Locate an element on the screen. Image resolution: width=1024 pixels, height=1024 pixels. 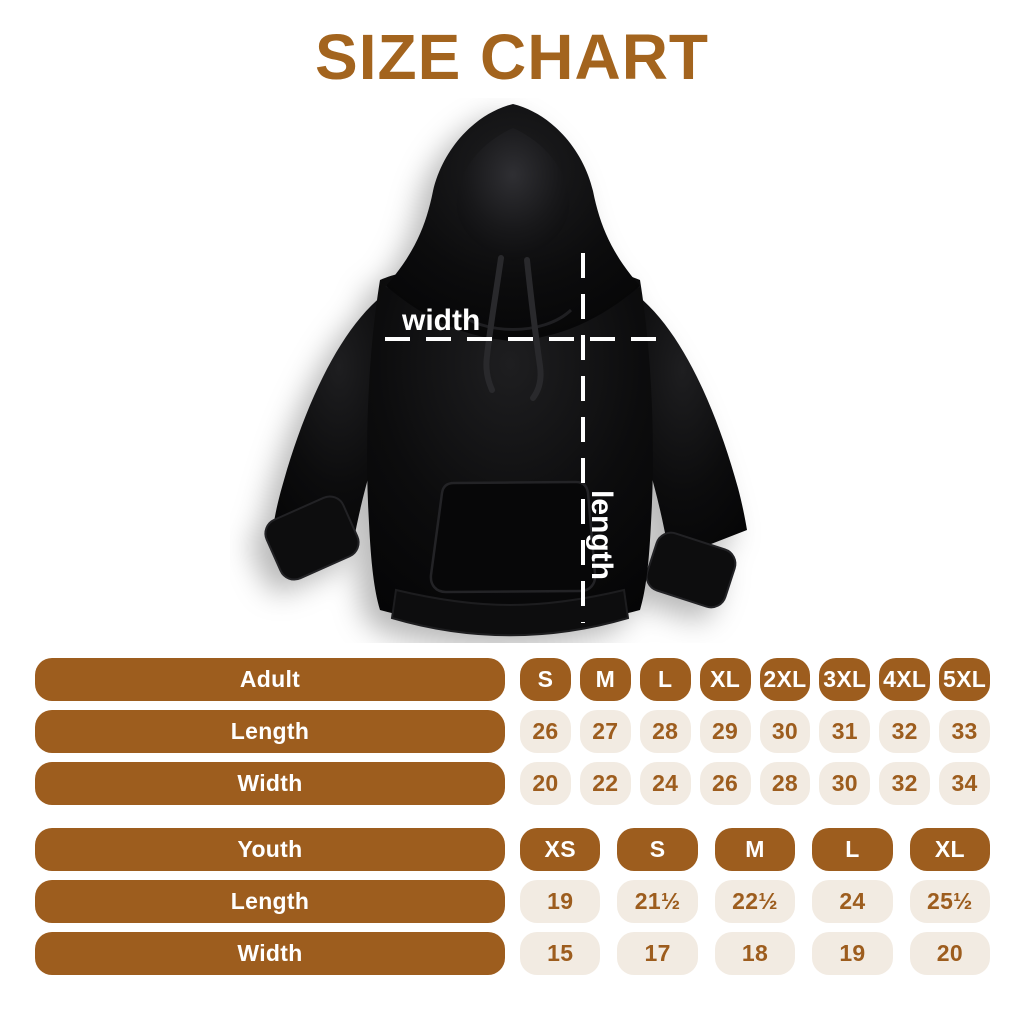
size-header: XS is located at coordinates (560, 849).